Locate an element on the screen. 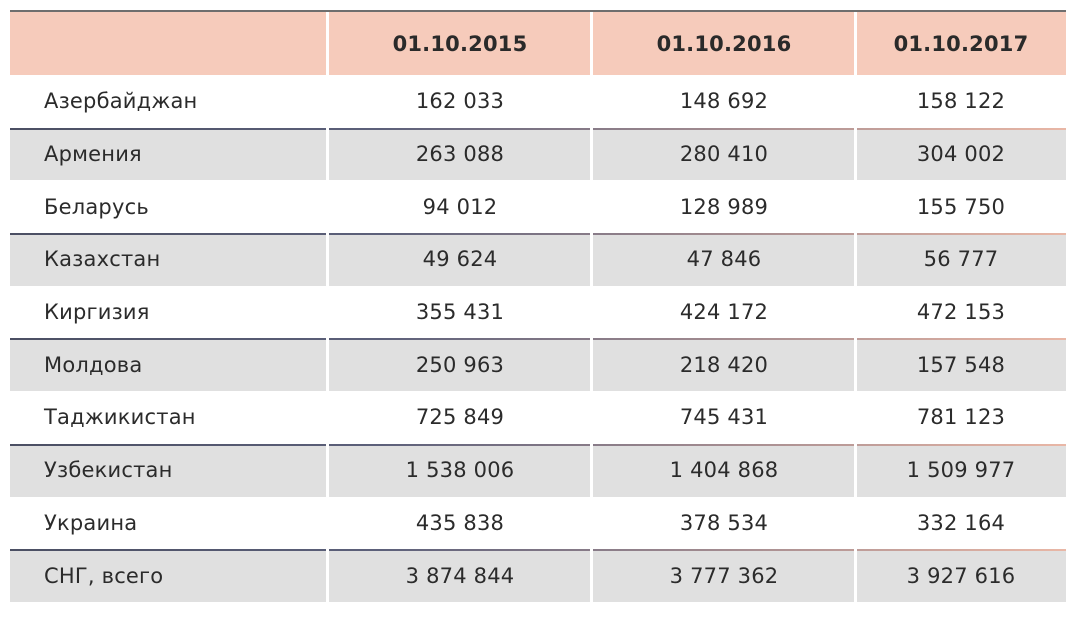  header-2016: 01.10.2016 is located at coordinates (724, 43).